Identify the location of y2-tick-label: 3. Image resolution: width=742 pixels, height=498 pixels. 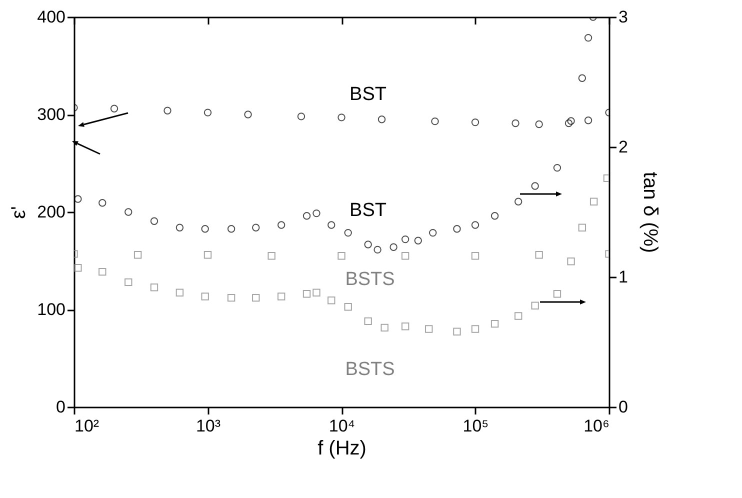
(623, 17).